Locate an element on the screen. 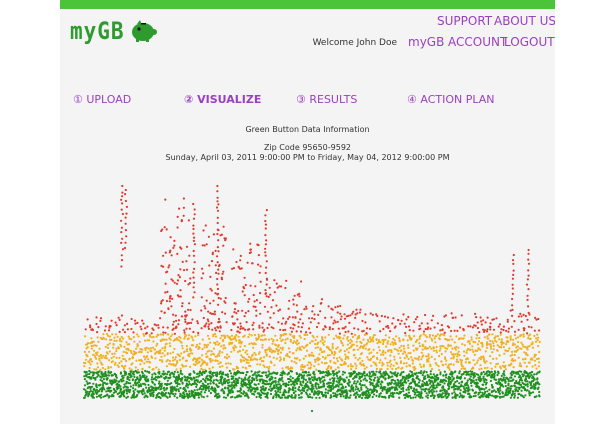 This screenshot has height=424, width=615. step-upload: ① UPLOAD is located at coordinates (102, 99).